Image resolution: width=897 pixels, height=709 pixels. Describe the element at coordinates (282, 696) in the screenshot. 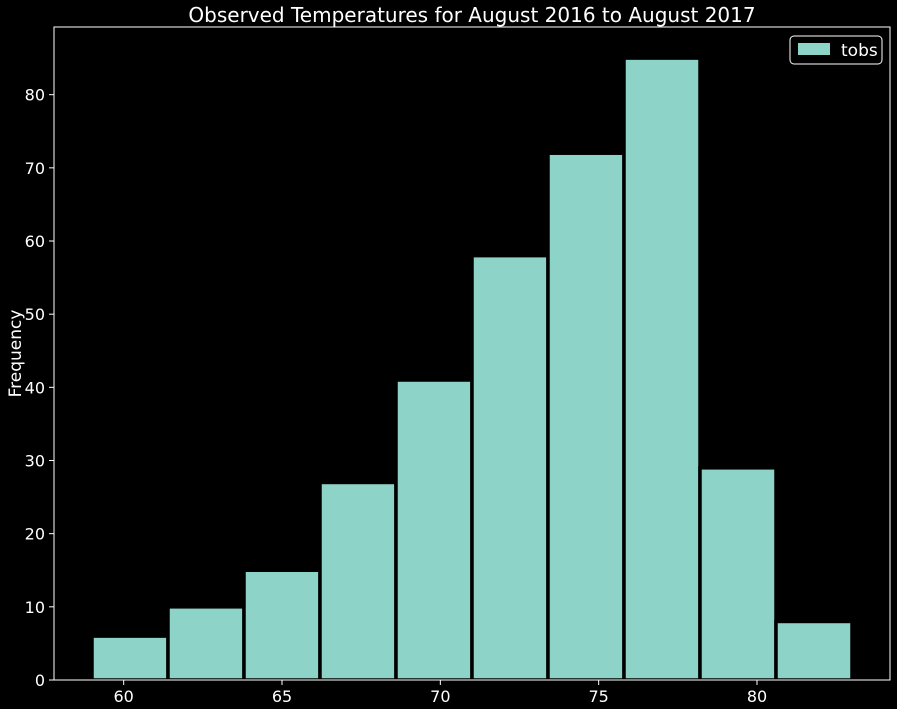

I see `x-tick-label-65: 65` at that location.